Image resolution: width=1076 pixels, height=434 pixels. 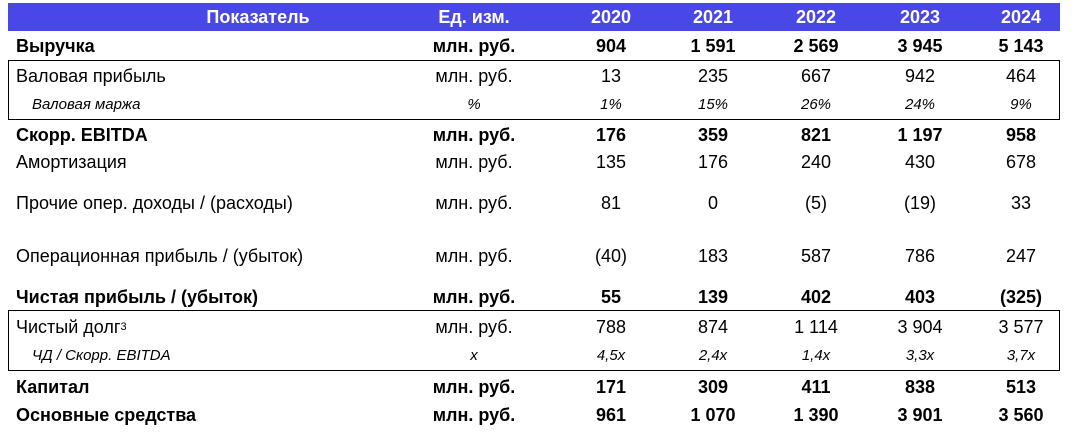 I want to click on header-year: 2021, so click(x=713, y=16).